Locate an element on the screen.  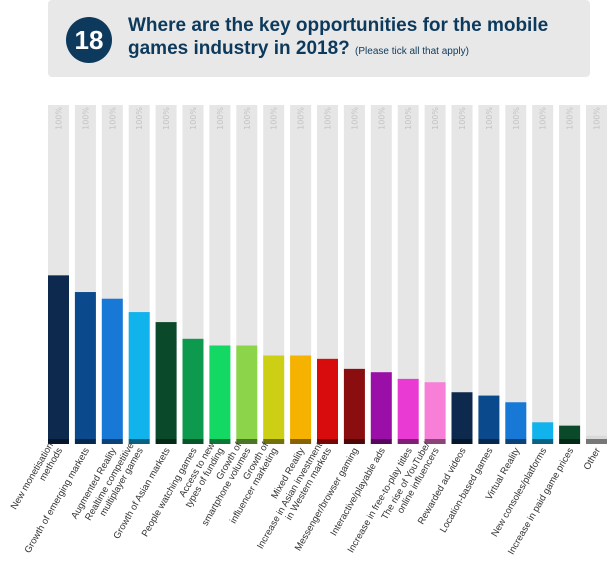
bar-growth-of-smartphone-volumes is located at coordinates (247, 392).